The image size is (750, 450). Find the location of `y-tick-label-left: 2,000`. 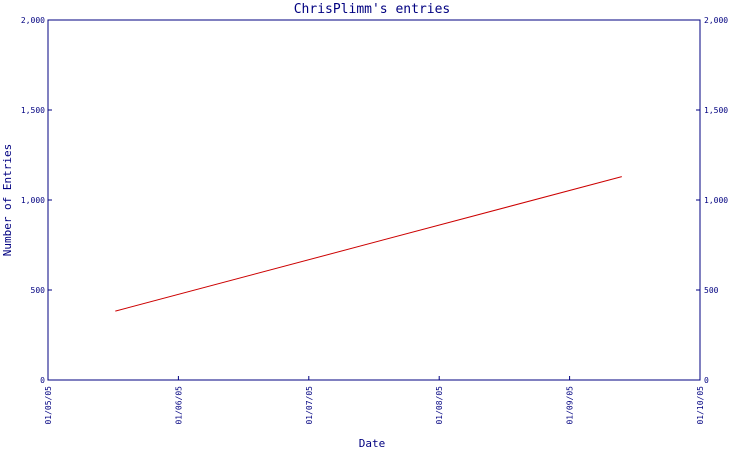

y-tick-label-left: 2,000 is located at coordinates (33, 20).